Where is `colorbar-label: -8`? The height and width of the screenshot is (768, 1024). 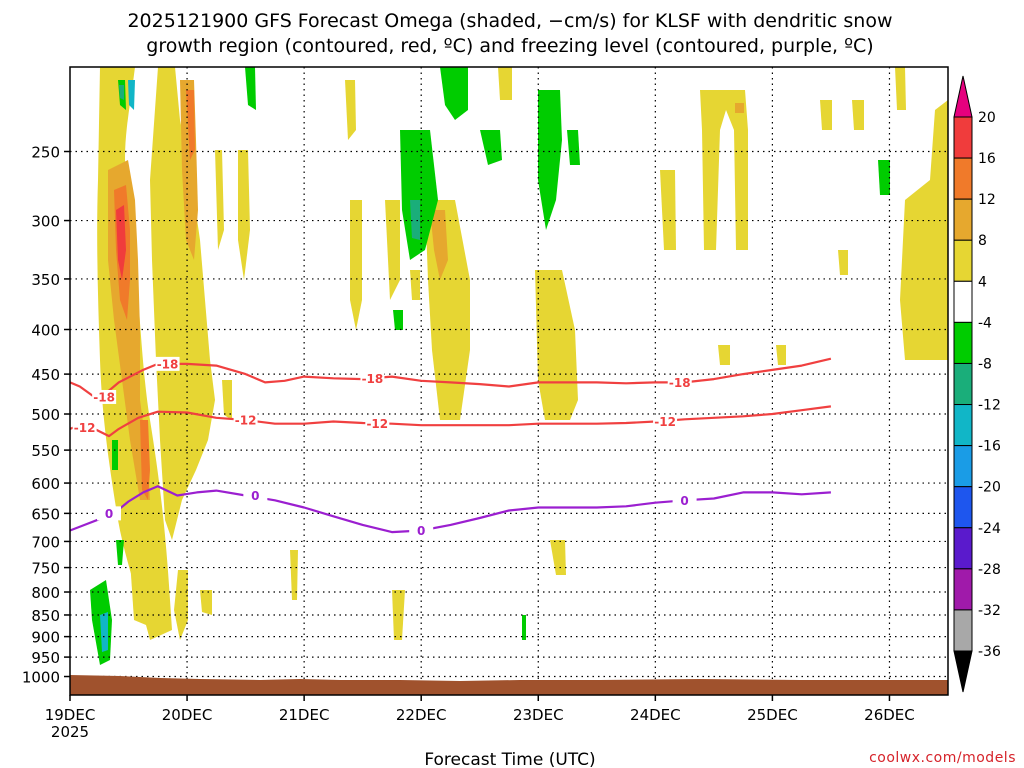 colorbar-label: -8 is located at coordinates (985, 364).